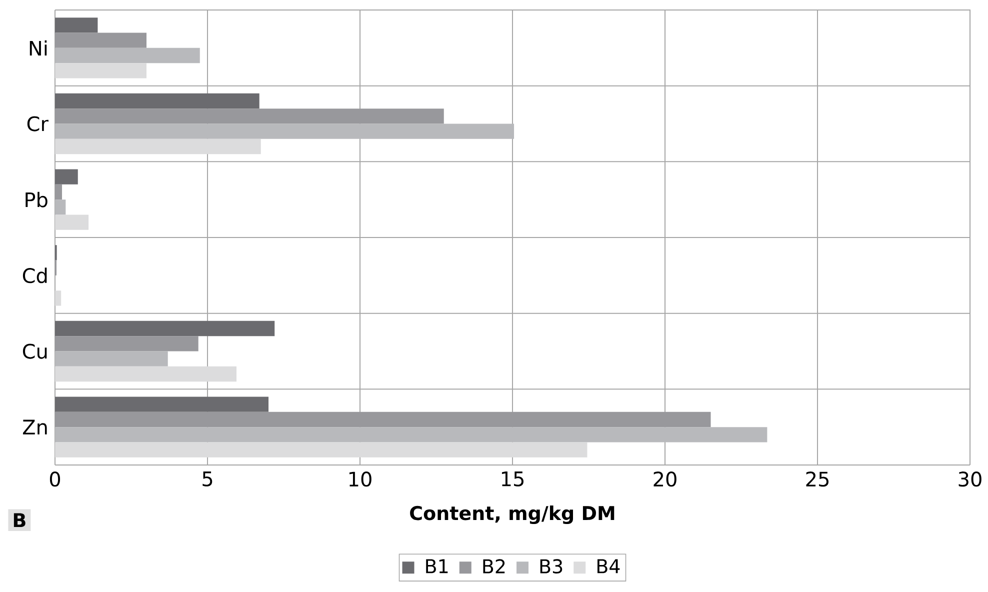  I want to click on legend-label: B2, so click(494, 566).